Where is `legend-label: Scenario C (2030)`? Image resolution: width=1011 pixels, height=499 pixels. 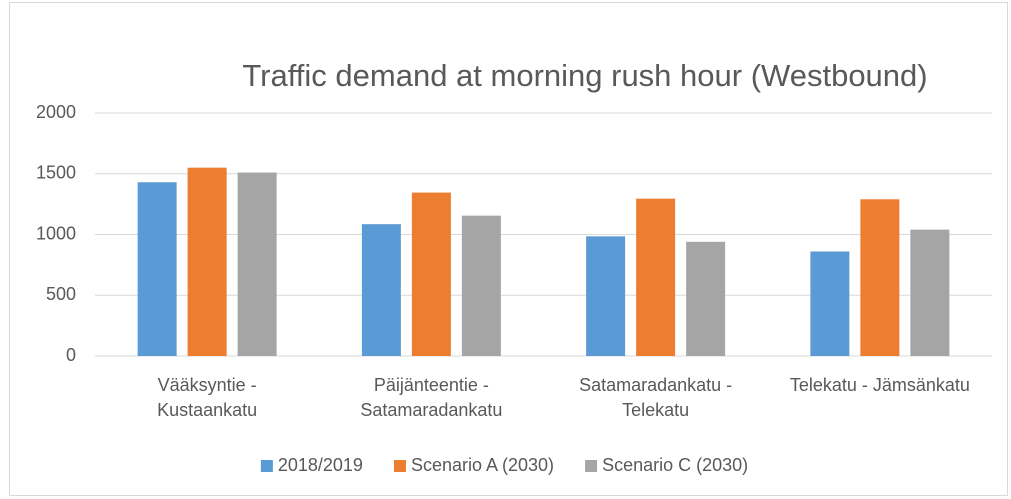
legend-label: Scenario C (2030) is located at coordinates (675, 465).